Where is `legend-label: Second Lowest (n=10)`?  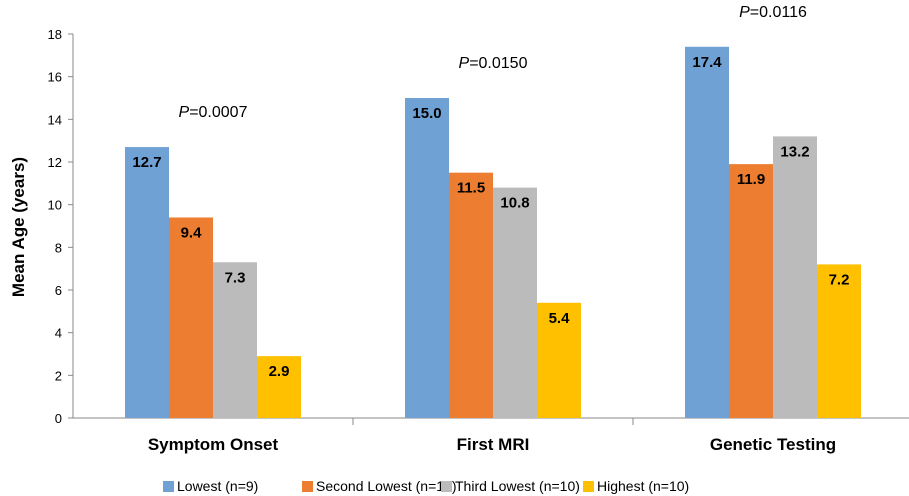
legend-label: Second Lowest (n=10) is located at coordinates (386, 486).